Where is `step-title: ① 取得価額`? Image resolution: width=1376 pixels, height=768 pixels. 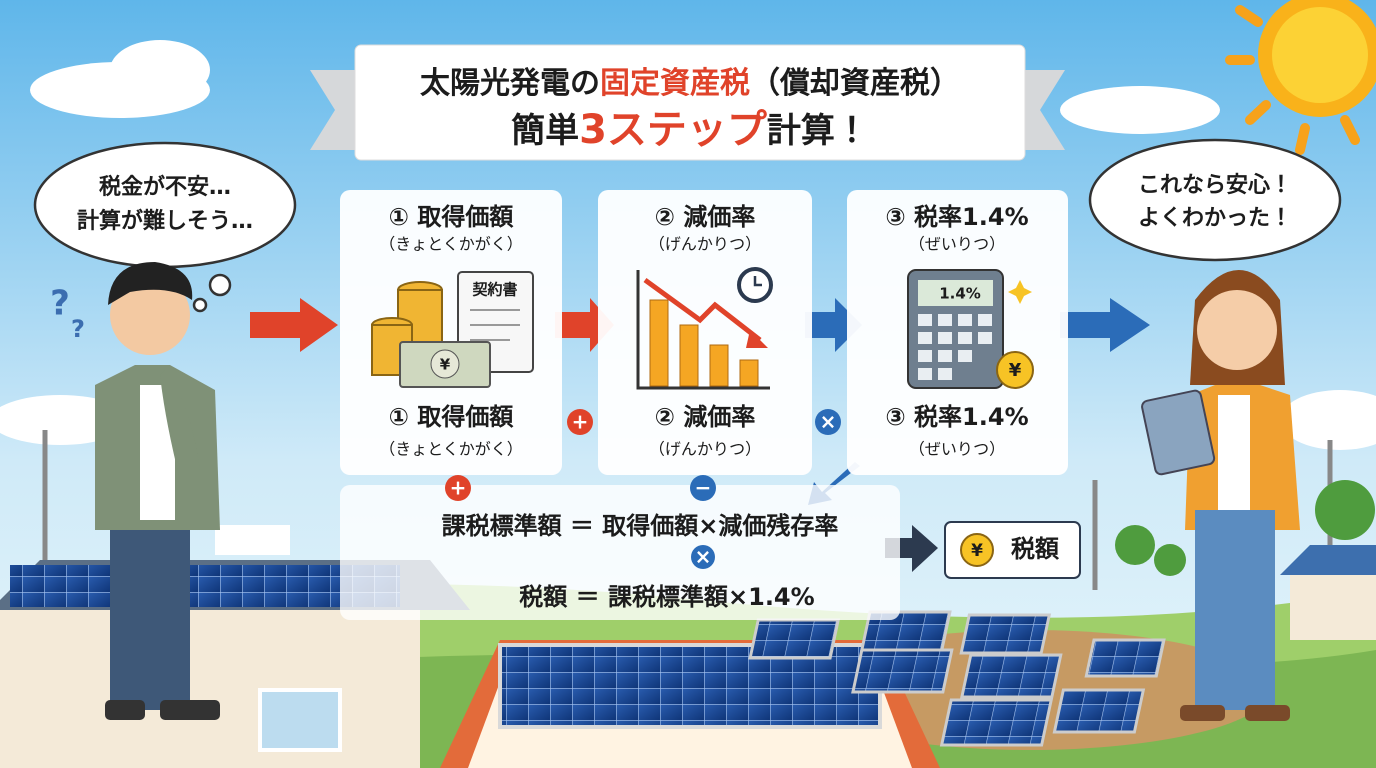 step-title: ① 取得価額 is located at coordinates (452, 417).